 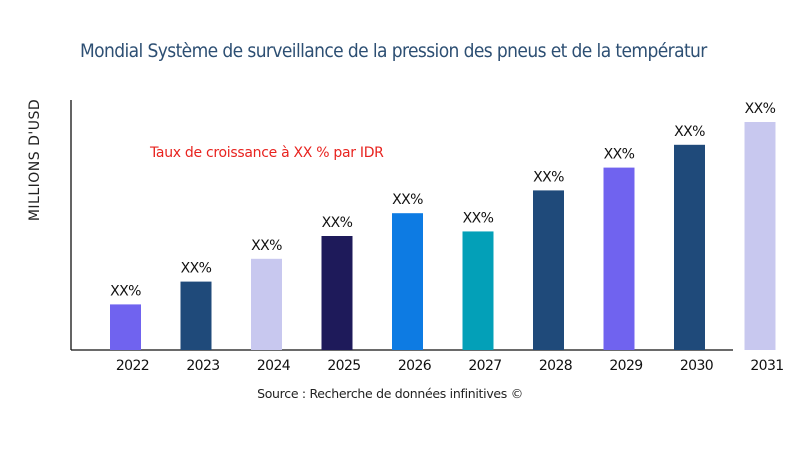 What do you see at coordinates (274, 366) in the screenshot?
I see `x-tick-2024: 2024` at bounding box center [274, 366].